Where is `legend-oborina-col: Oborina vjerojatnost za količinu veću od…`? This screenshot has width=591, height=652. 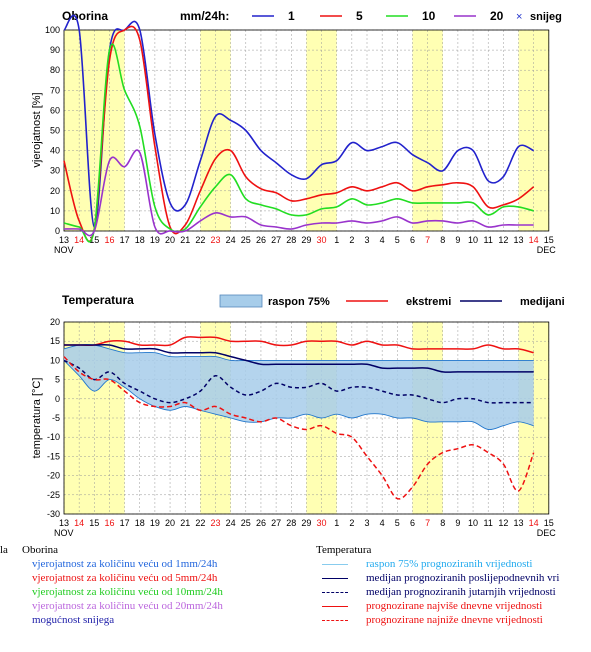
legend-oborina-col: Oborina vjerojatnost za količinu veću od… is located at coordinates (122, 585).